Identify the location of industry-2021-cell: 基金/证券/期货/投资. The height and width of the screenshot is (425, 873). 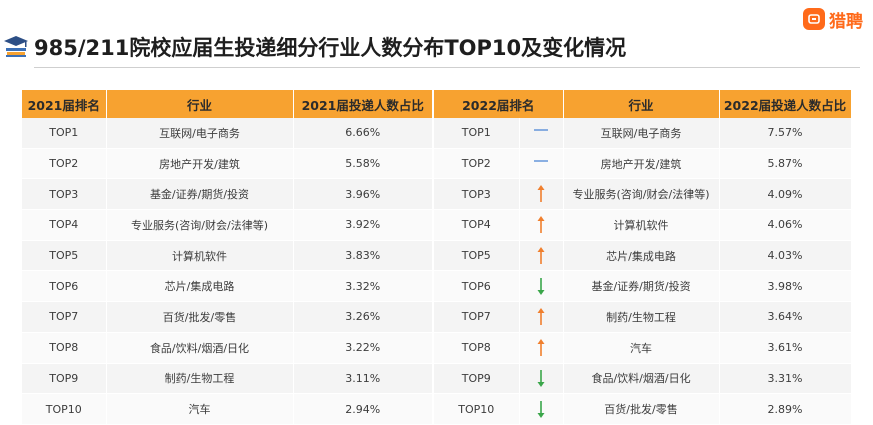
(200, 194).